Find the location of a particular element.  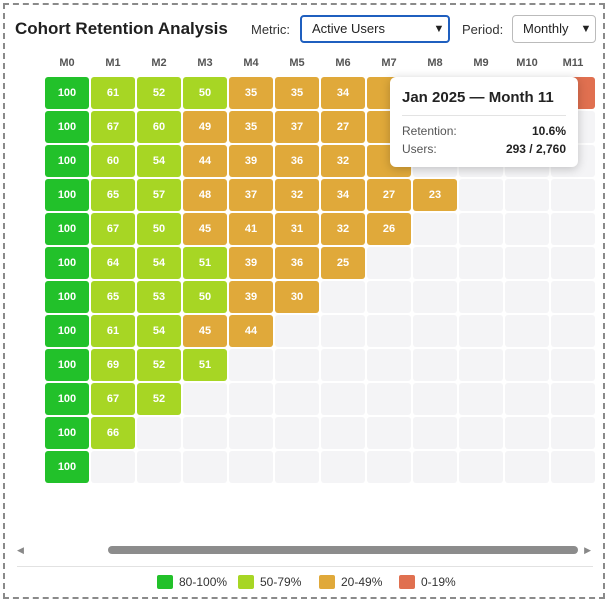

cohort-cell: 31 is located at coordinates (297, 229).